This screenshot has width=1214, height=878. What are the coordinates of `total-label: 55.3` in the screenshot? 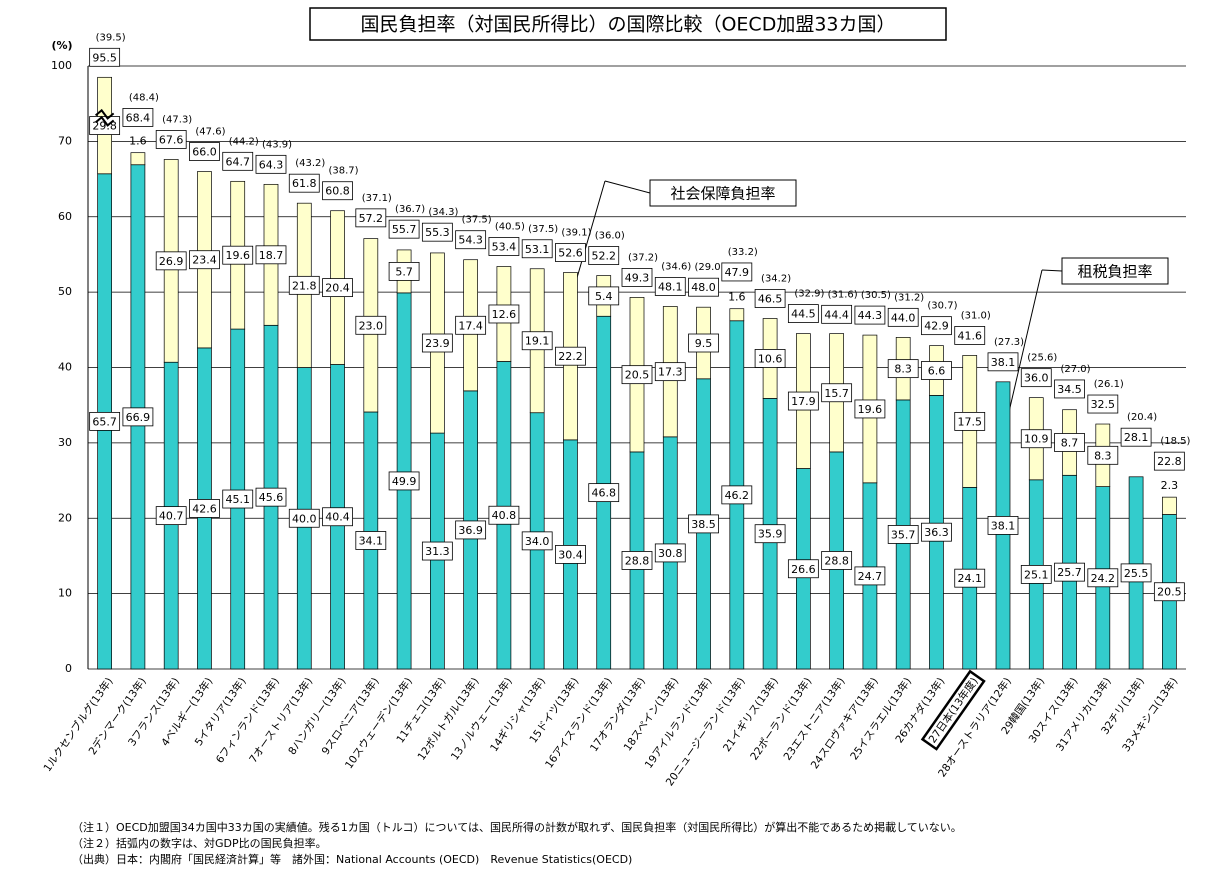 It's located at (437, 232).